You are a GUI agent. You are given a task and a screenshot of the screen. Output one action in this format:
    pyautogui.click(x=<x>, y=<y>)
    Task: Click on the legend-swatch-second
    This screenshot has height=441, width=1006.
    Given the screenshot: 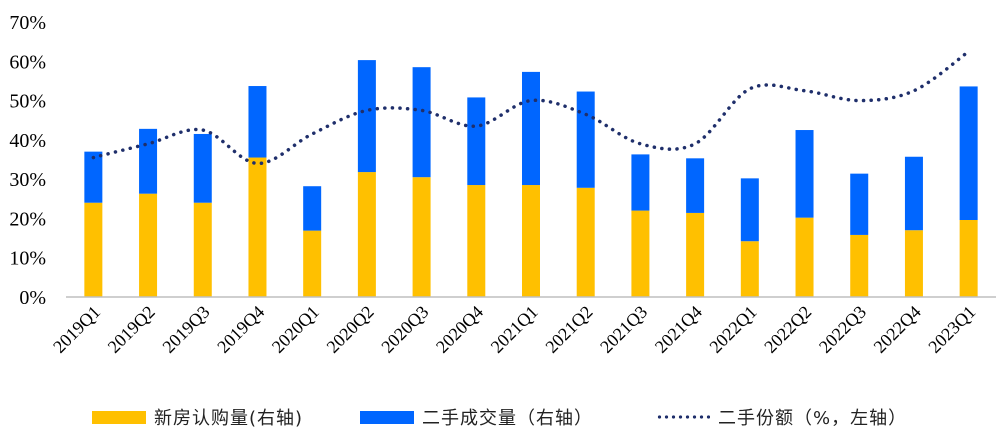 What is the action you would take?
    pyautogui.click(x=387, y=417)
    